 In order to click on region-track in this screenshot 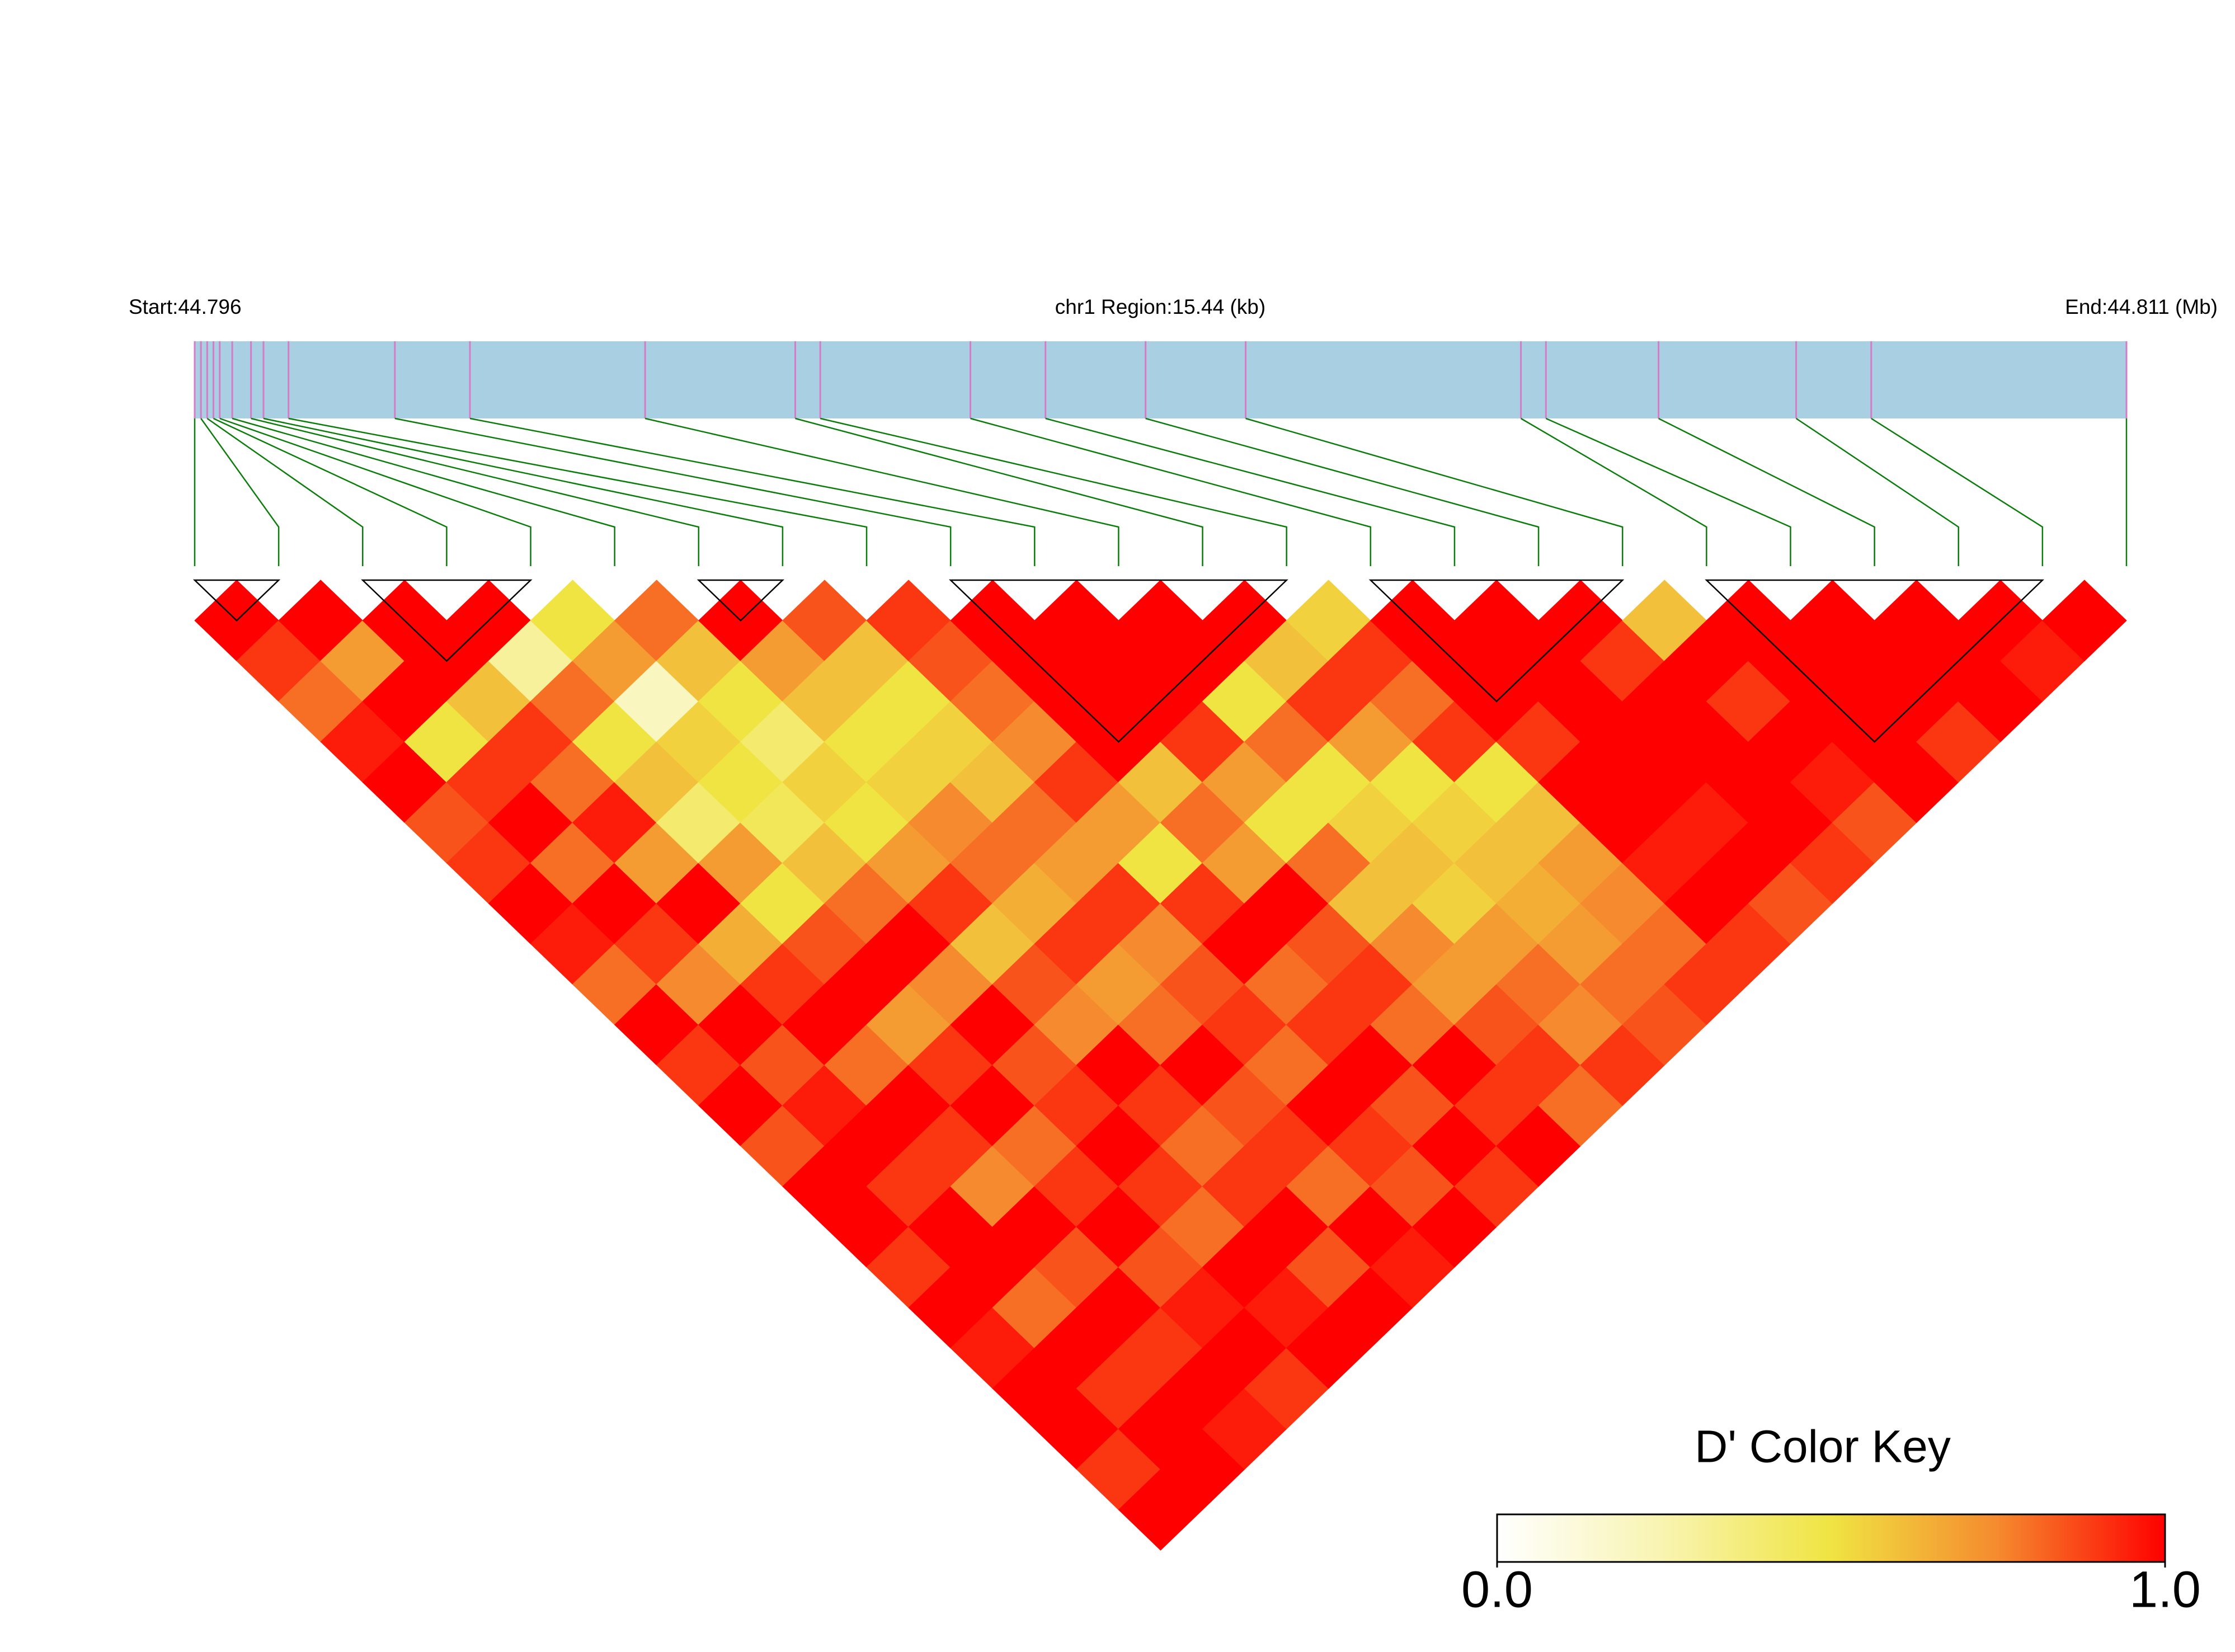, I will do `click(1160, 379)`.